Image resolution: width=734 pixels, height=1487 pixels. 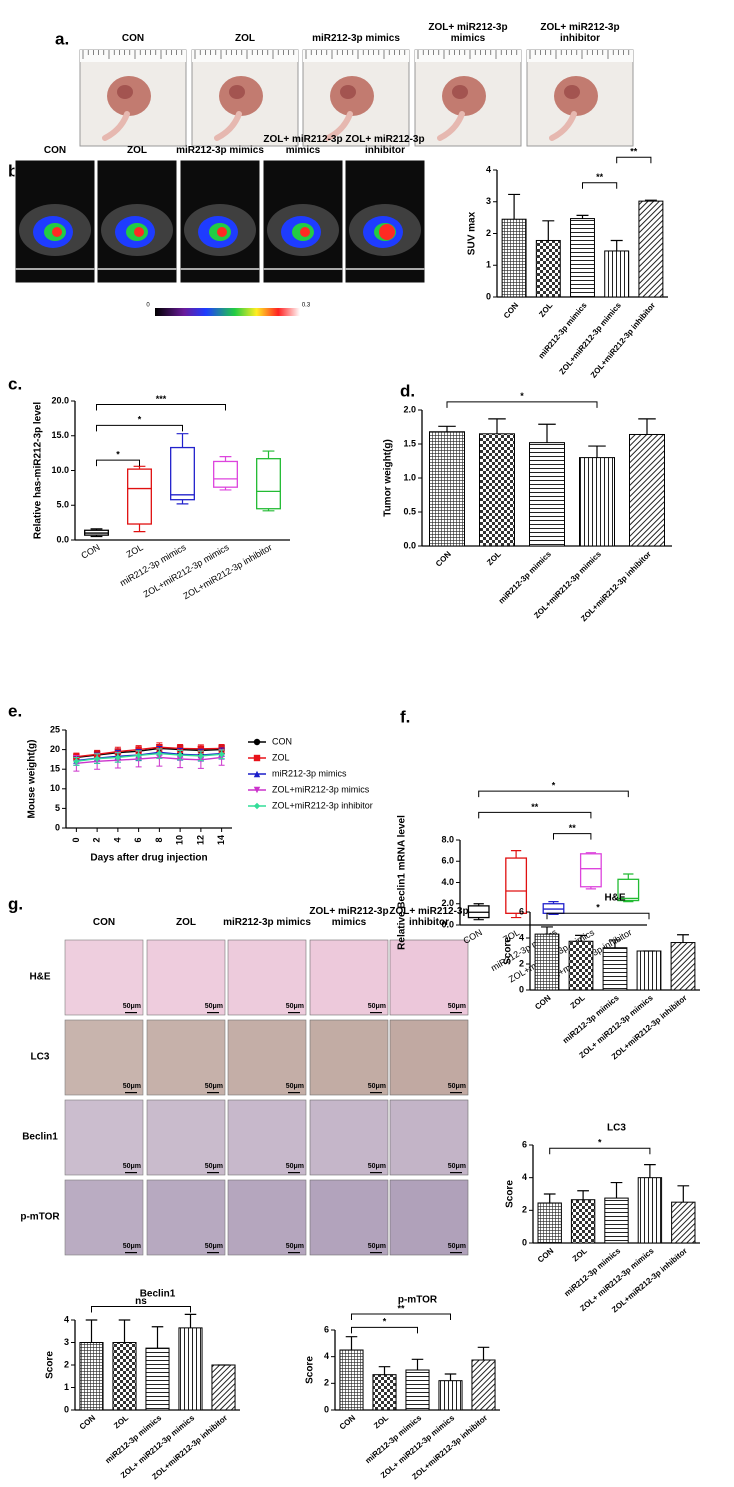 What do you see at coordinates (148, 858) in the screenshot?
I see `x-axis-label: Days after drug injection` at bounding box center [148, 858].